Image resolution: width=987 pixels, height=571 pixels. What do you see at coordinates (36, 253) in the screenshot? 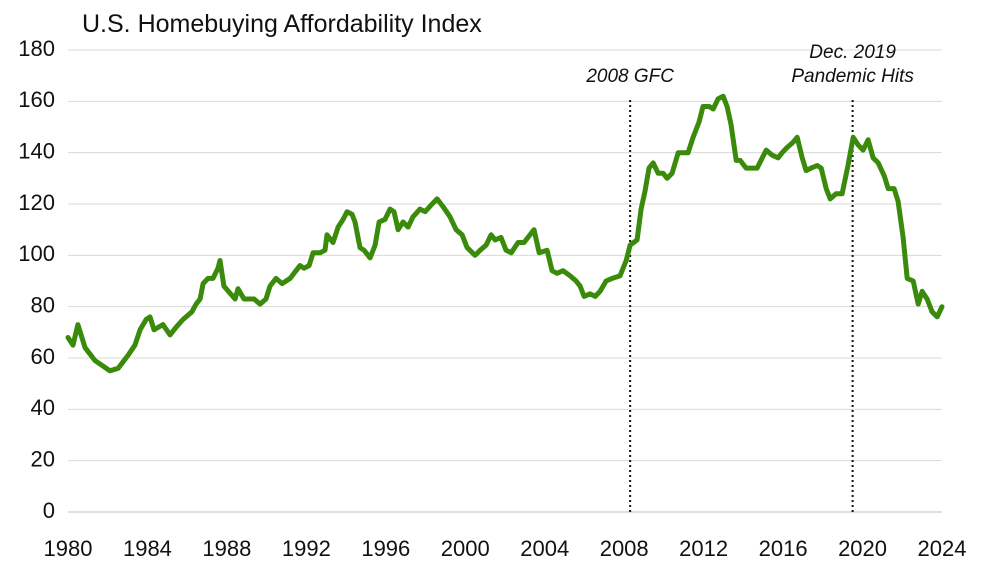
I see `y-tick-label: 100` at bounding box center [36, 253].